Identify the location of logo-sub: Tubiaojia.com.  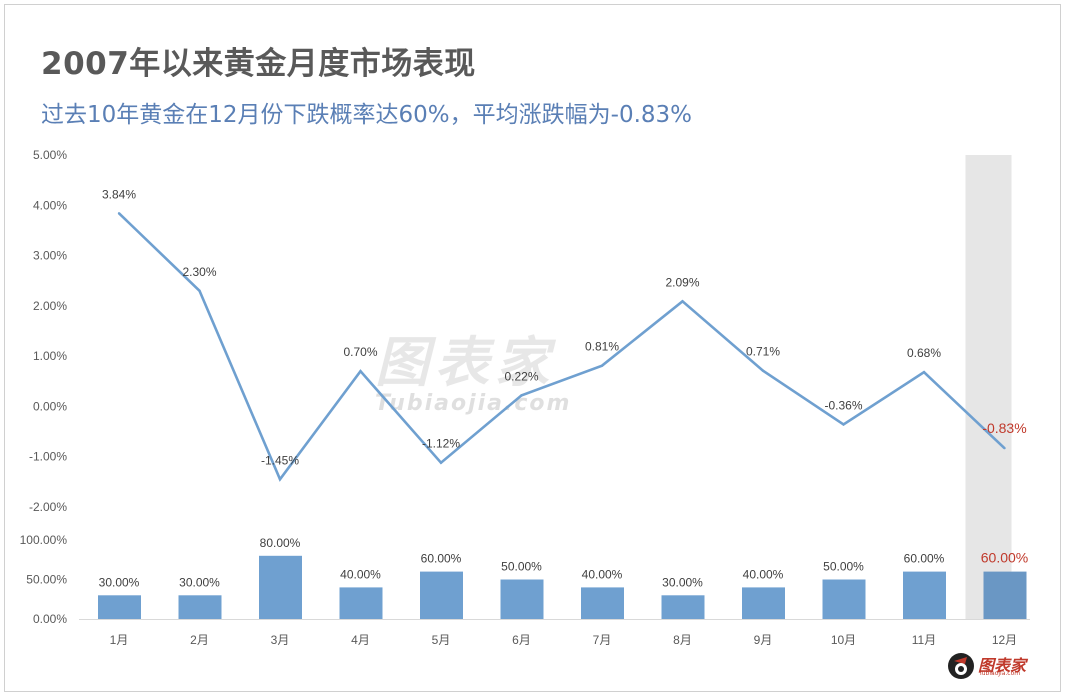
(1000, 673).